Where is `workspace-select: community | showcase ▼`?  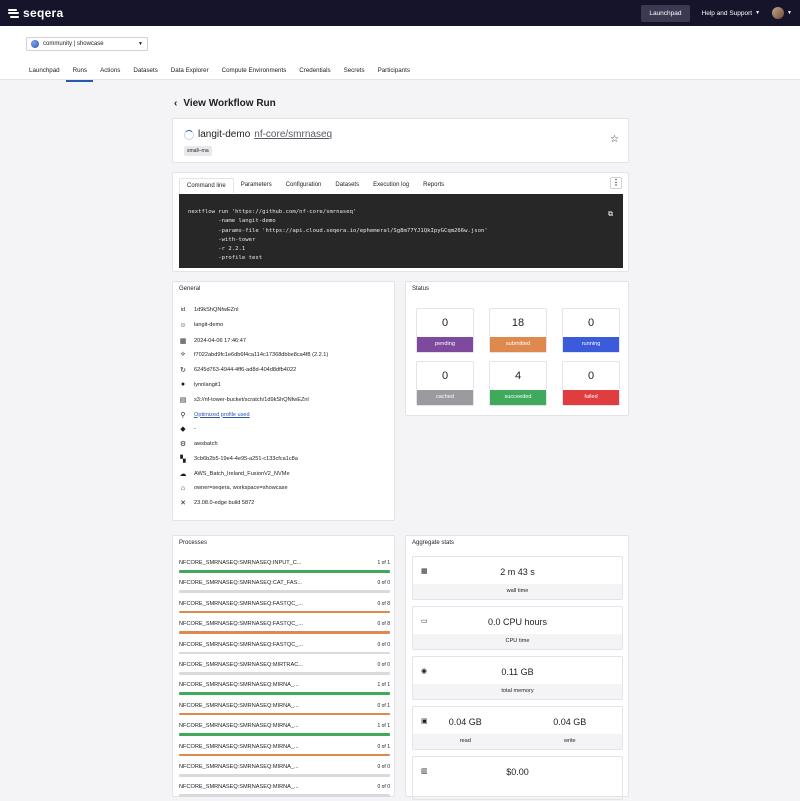 workspace-select: community | showcase ▼ is located at coordinates (87, 44).